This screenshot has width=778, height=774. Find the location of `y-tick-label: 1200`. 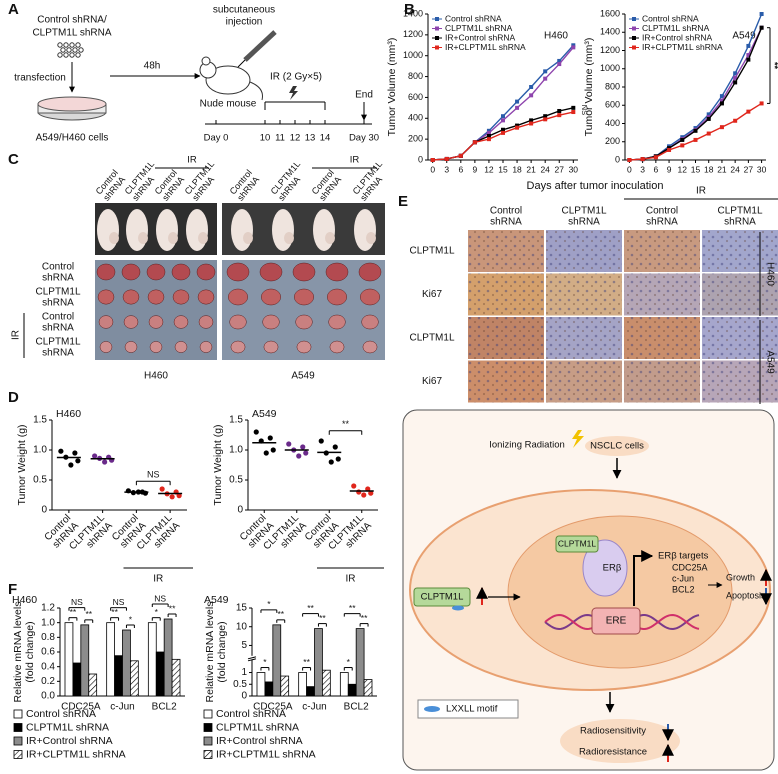

y-tick-label: 1200 is located at coordinates (413, 34).